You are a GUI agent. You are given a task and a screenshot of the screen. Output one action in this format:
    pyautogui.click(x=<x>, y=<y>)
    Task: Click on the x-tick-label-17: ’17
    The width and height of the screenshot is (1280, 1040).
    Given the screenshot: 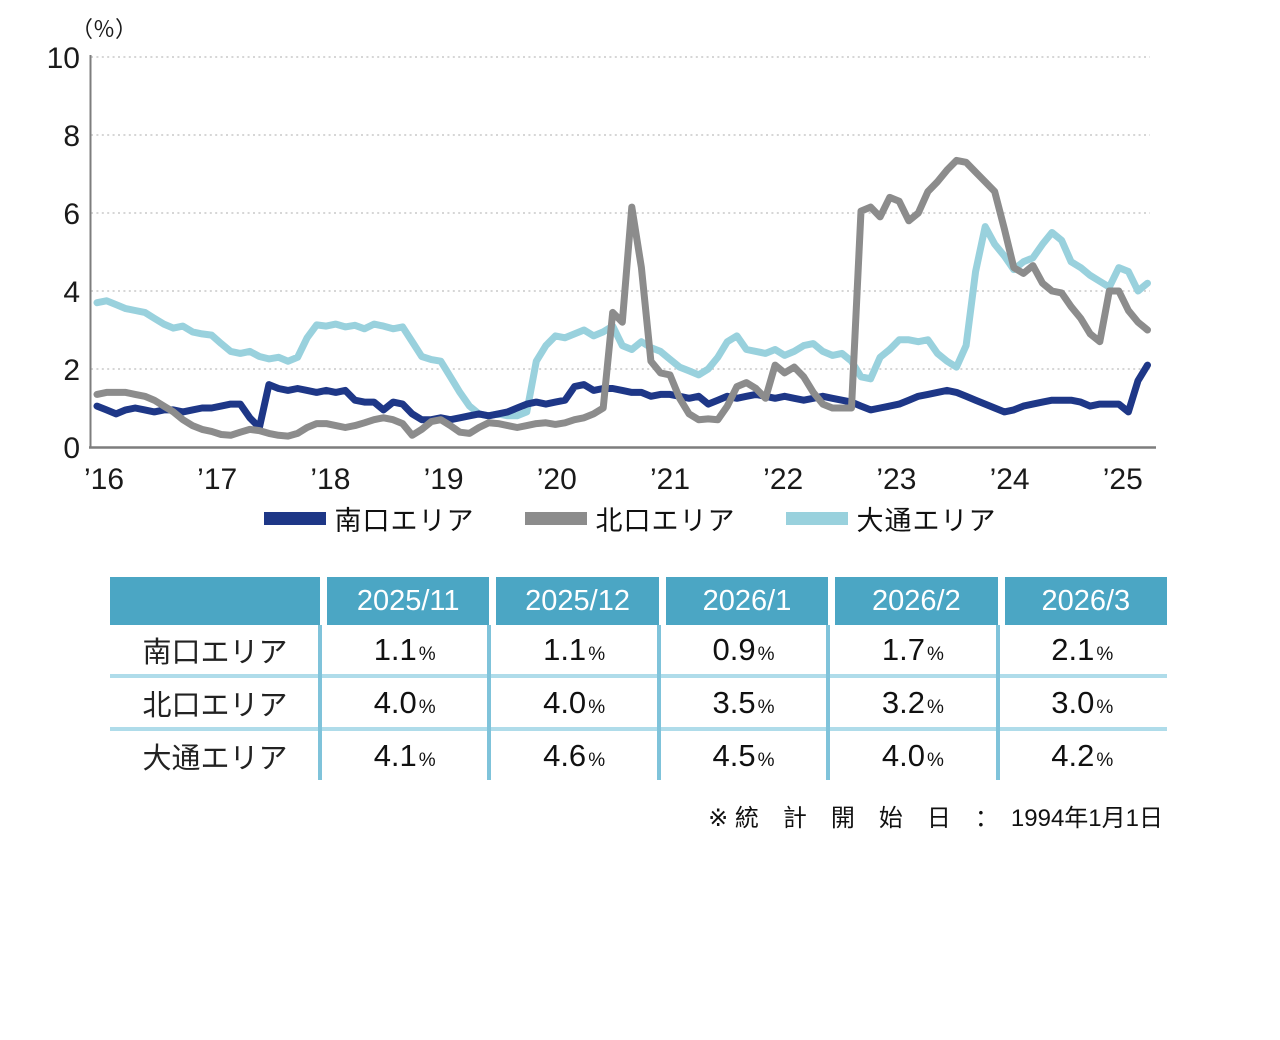 What is the action you would take?
    pyautogui.click(x=217, y=479)
    